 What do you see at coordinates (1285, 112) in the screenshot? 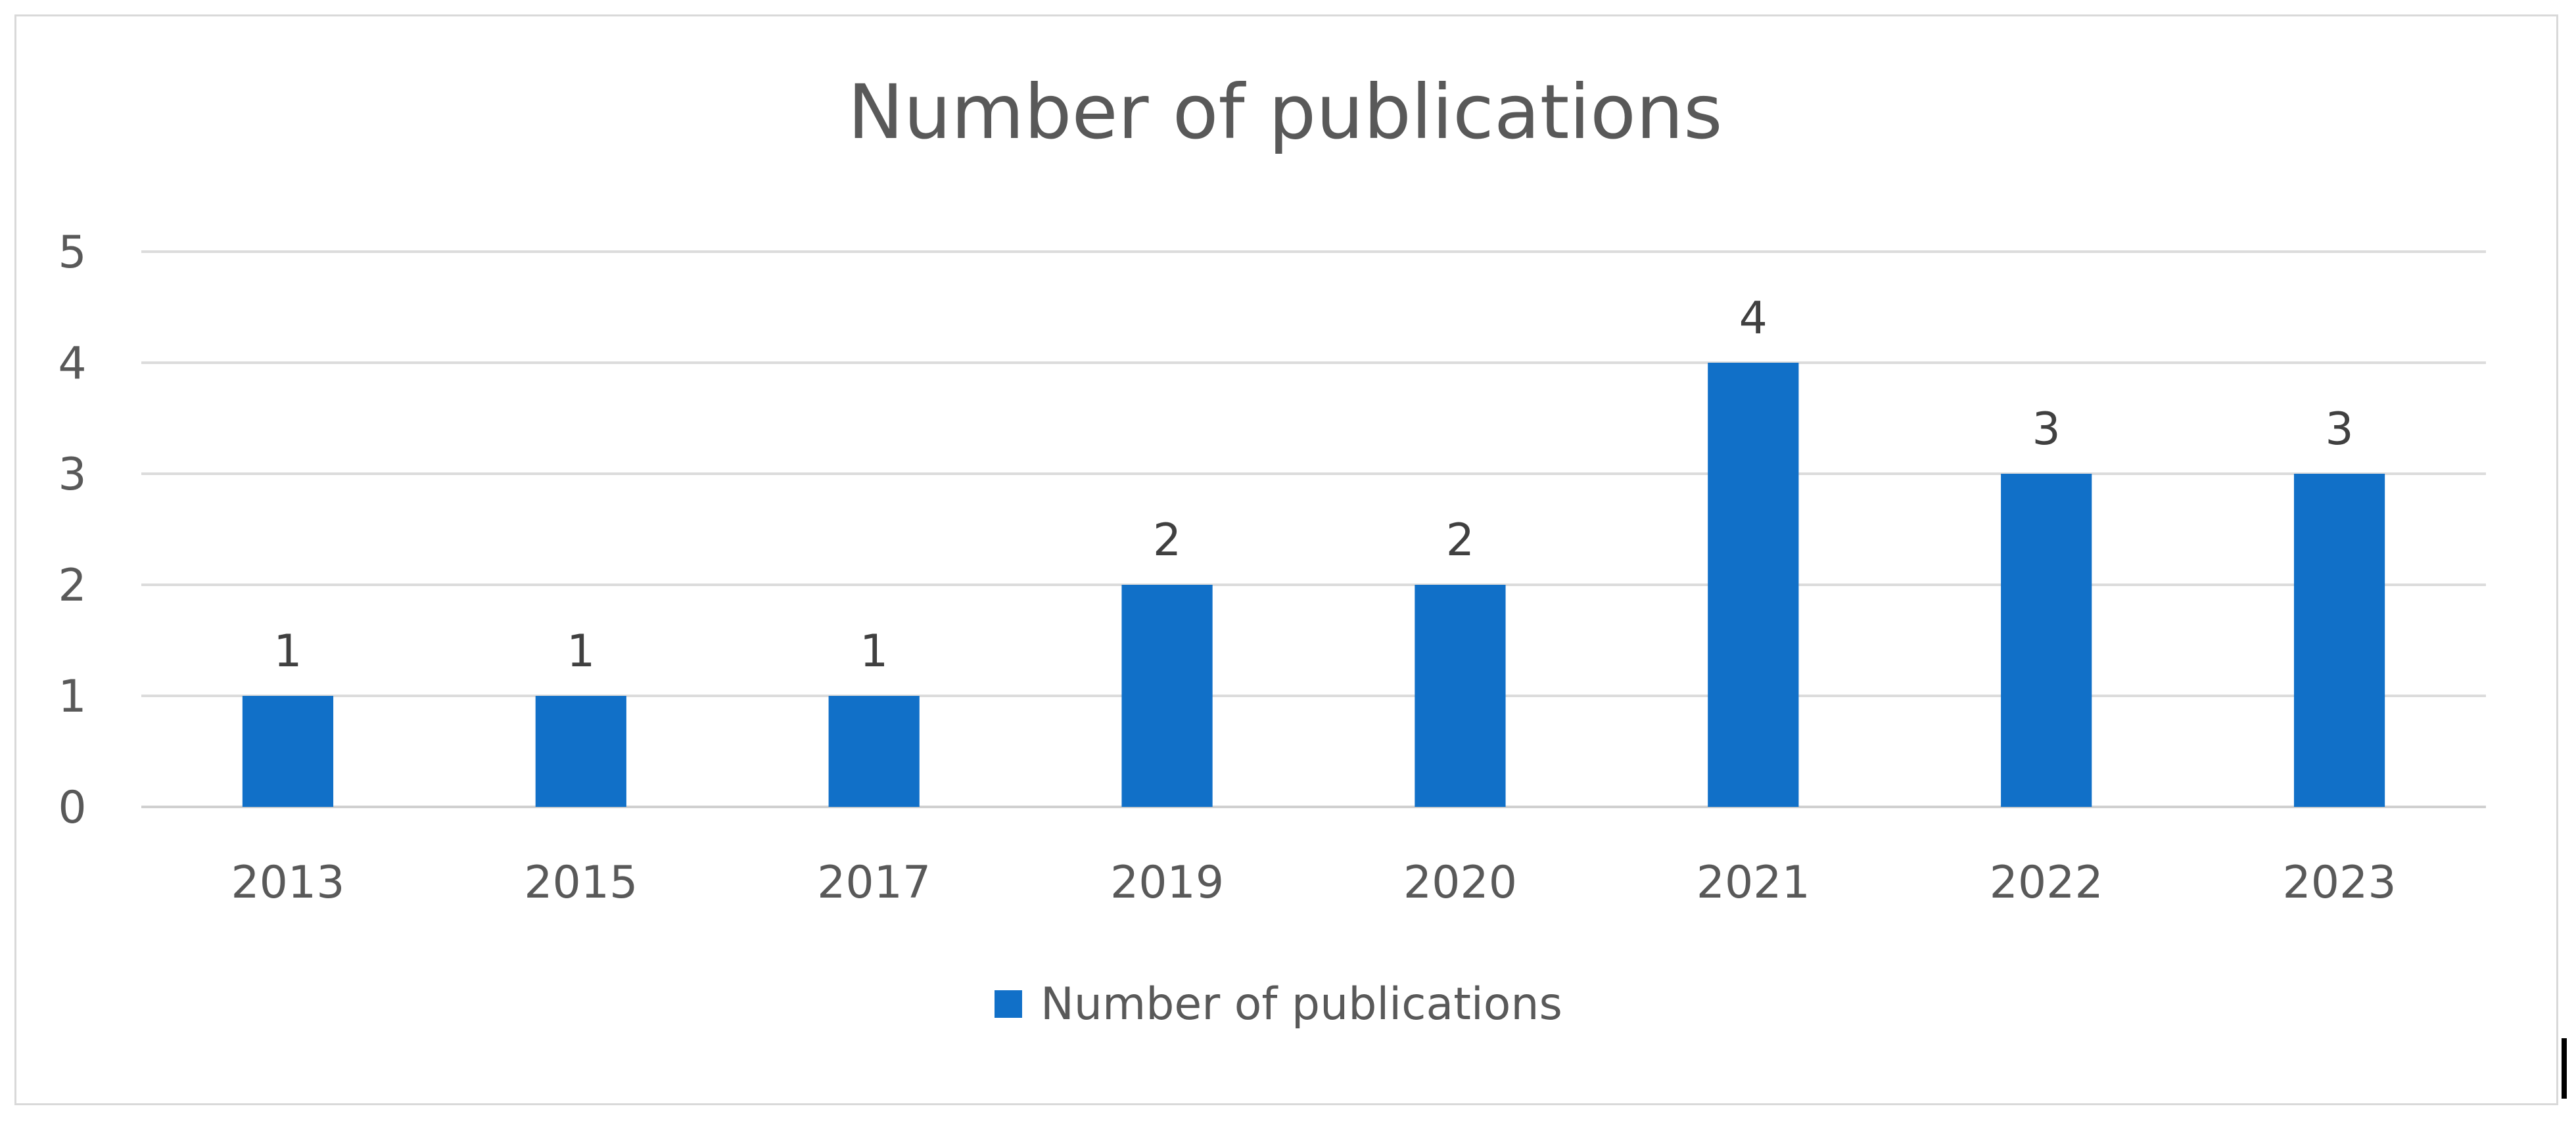
I see `chart-title: Number of publications` at bounding box center [1285, 112].